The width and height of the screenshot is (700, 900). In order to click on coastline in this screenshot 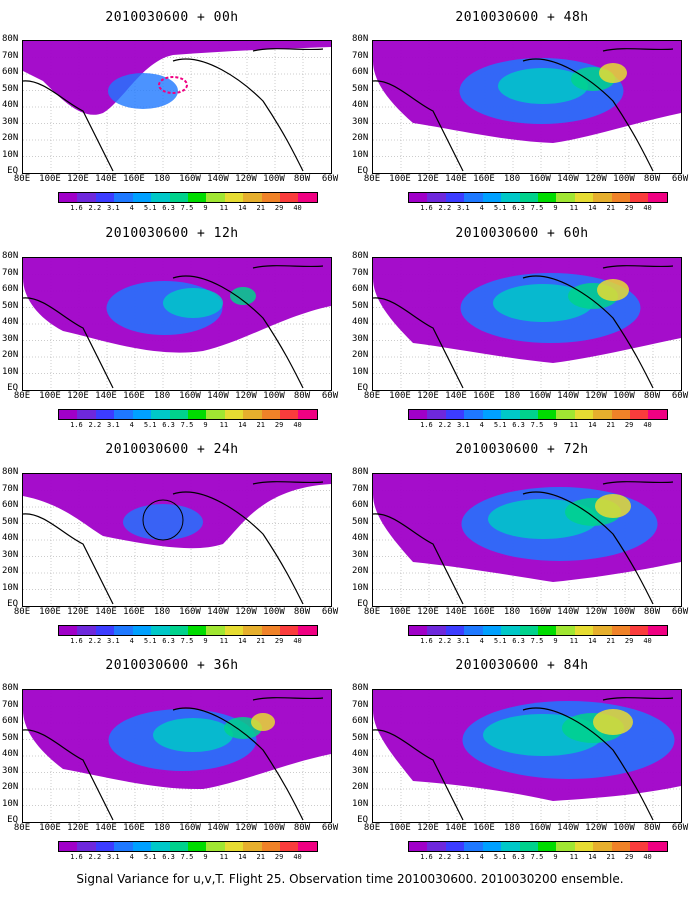, I will do `click(173, 327)`.